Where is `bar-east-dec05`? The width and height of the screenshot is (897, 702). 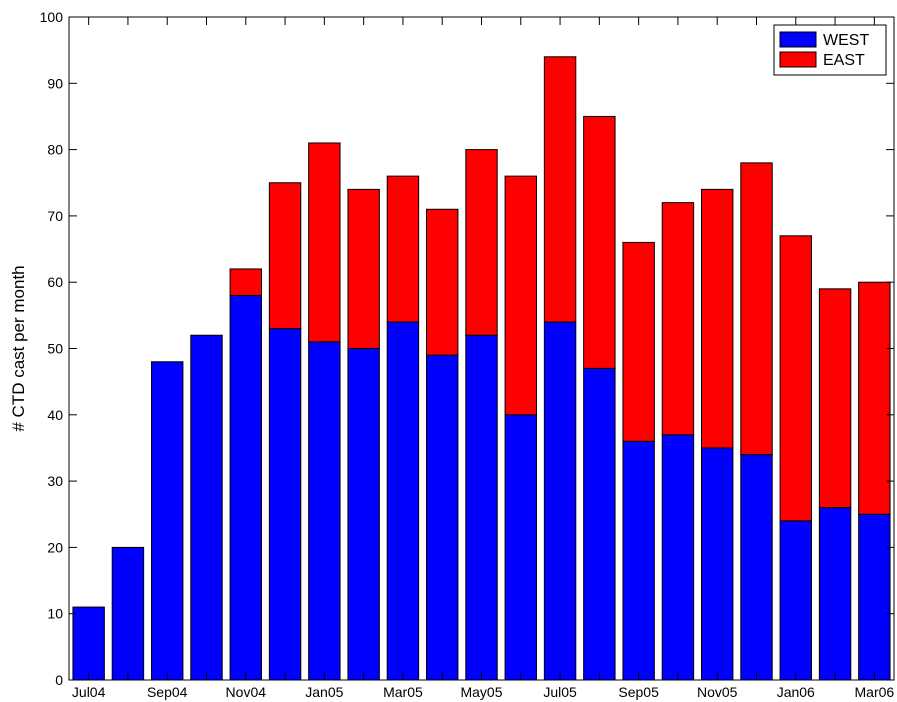 bar-east-dec05 is located at coordinates (756, 309).